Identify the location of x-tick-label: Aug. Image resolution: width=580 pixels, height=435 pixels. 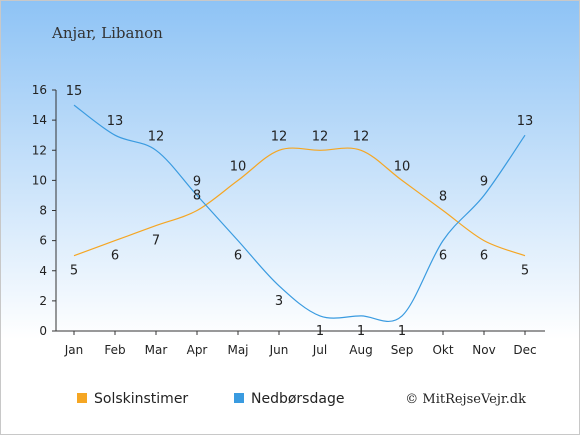
(360, 350).